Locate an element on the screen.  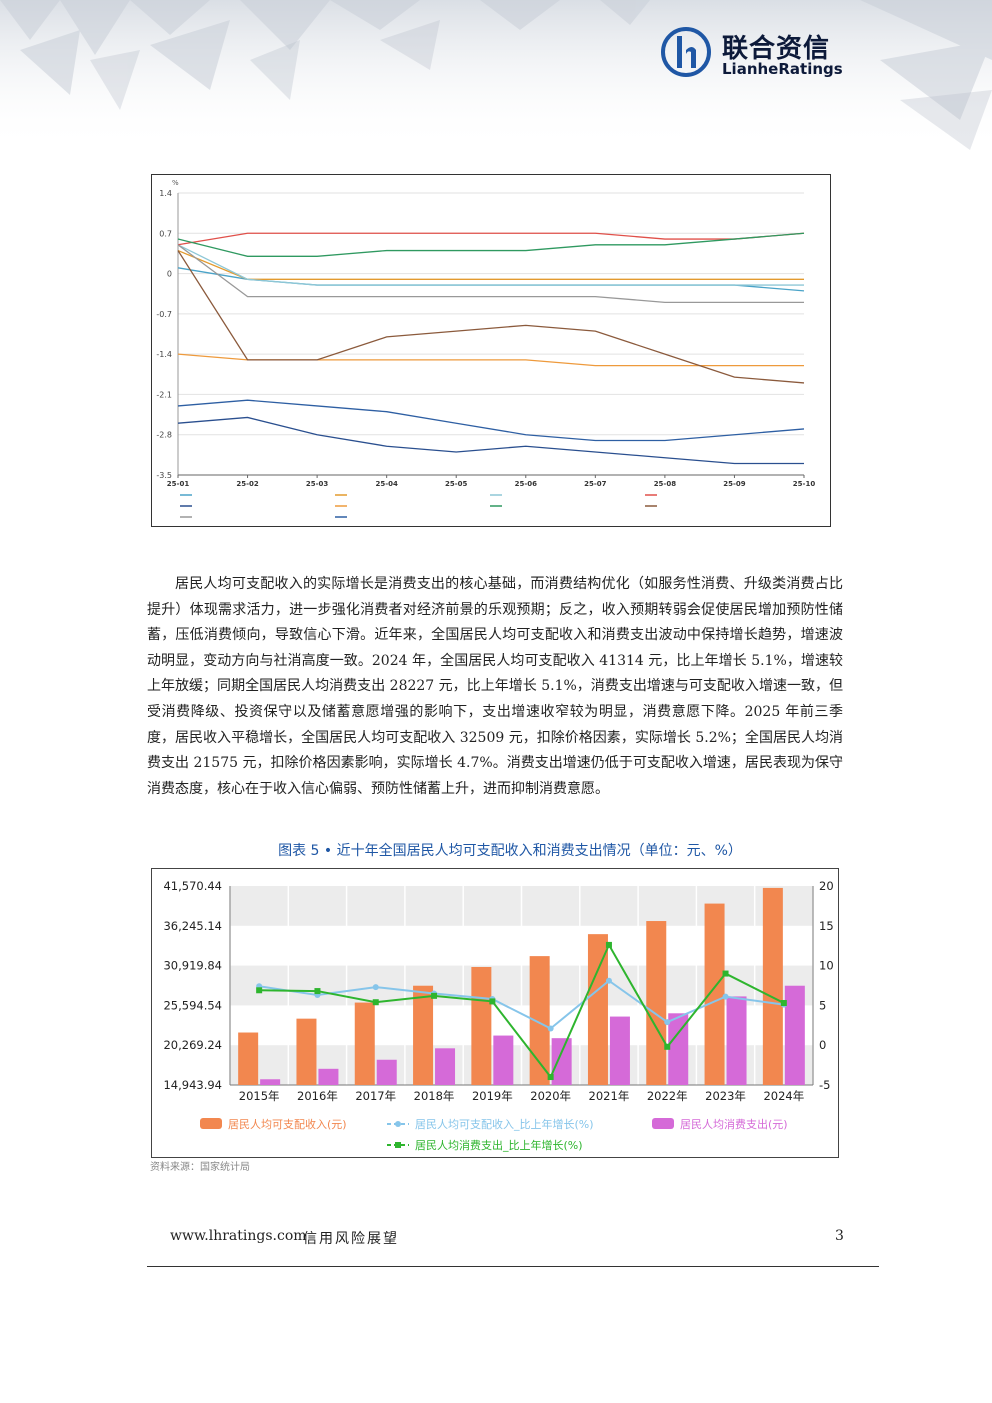
x-tick-label: 25-08 is located at coordinates (665, 484).